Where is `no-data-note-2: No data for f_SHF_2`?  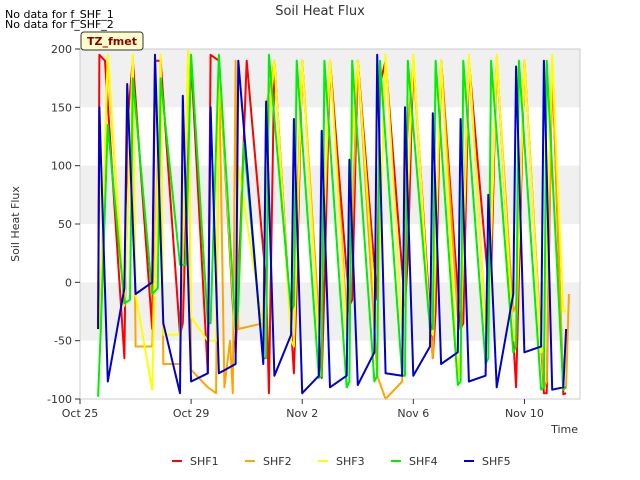 no-data-note-2: No data for f_SHF_2 is located at coordinates (59, 24).